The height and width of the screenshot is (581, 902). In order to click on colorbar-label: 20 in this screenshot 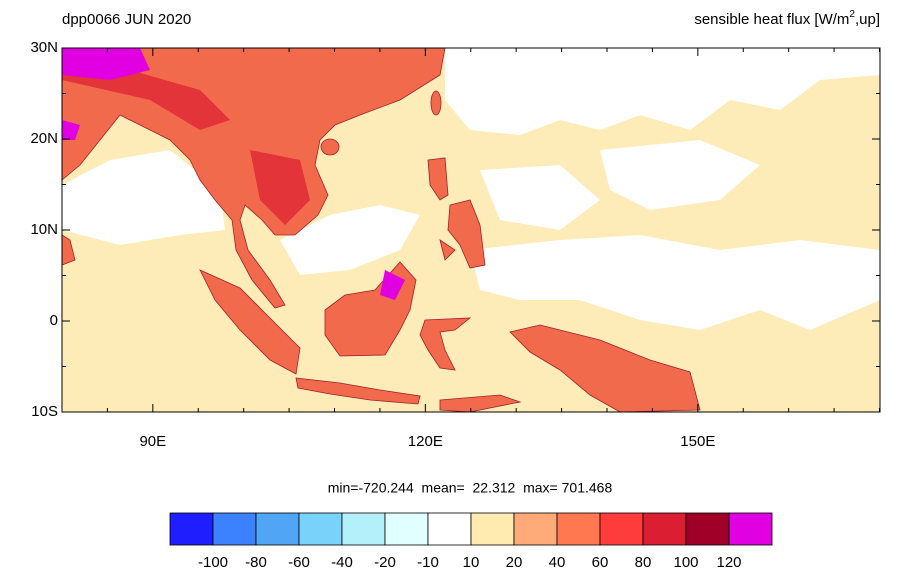, I will do `click(514, 562)`.